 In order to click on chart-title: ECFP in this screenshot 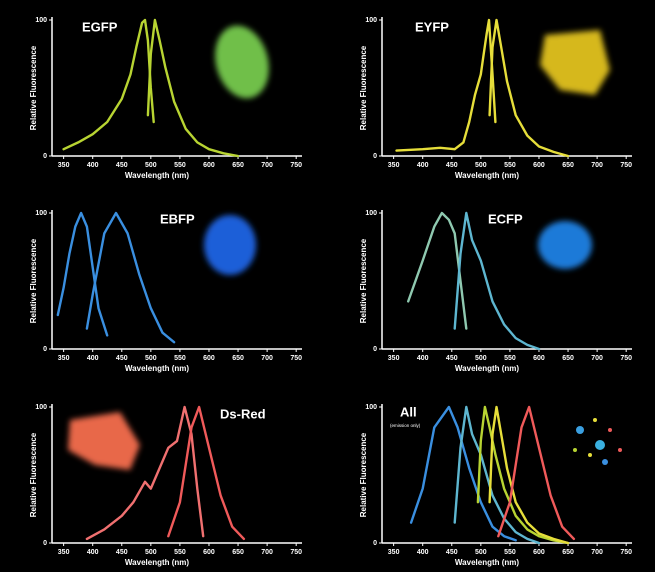, I will do `click(505, 218)`.